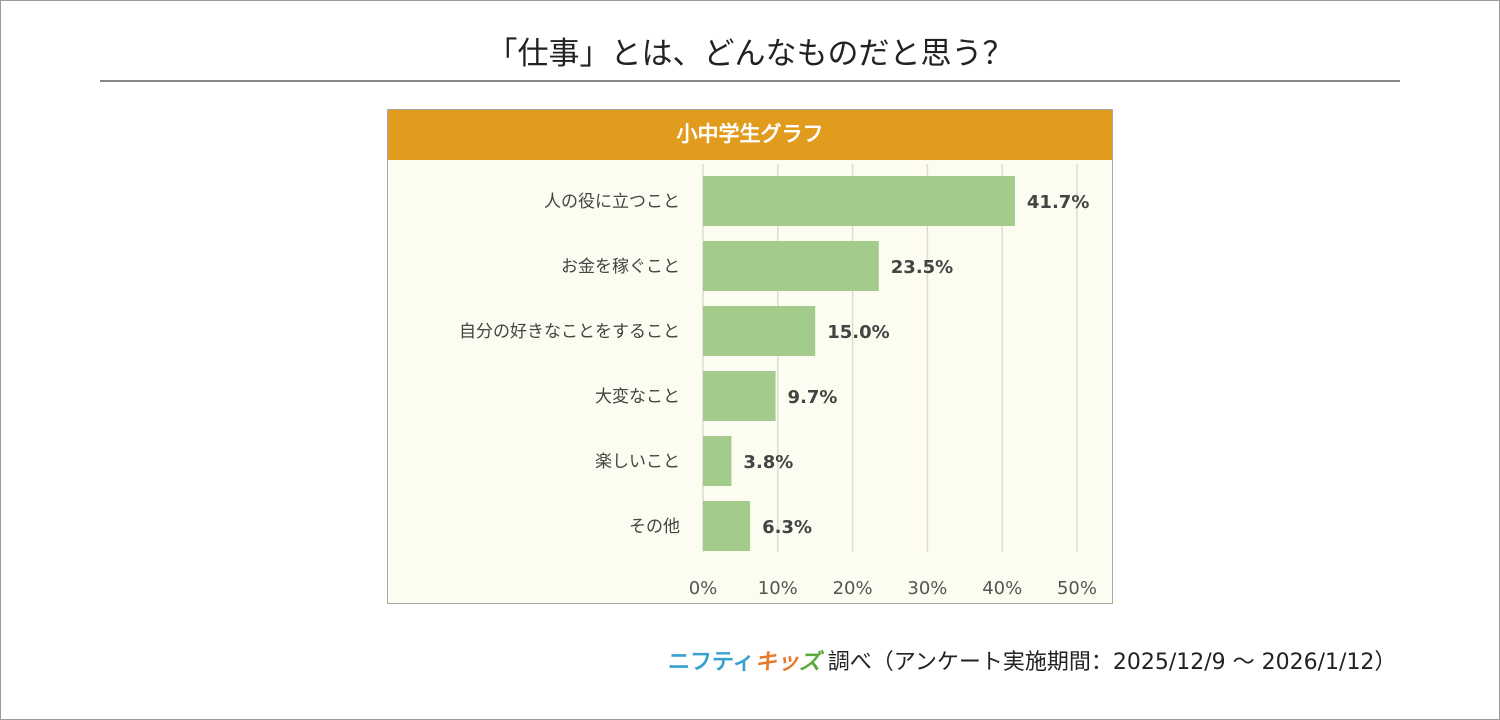 The height and width of the screenshot is (720, 1500). Describe the element at coordinates (637, 397) in the screenshot. I see `category-label: 大変なこと` at that location.